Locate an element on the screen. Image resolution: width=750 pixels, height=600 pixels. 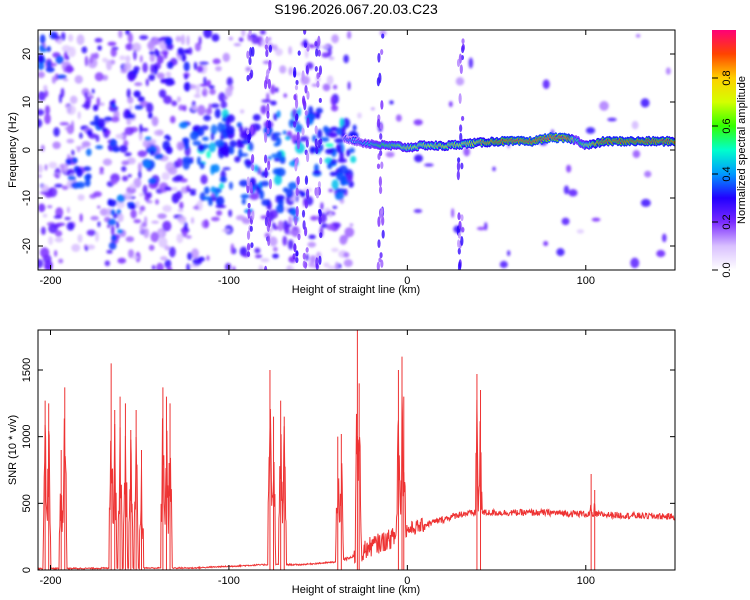
colorbar-gradient is located at coordinates (724, 150).